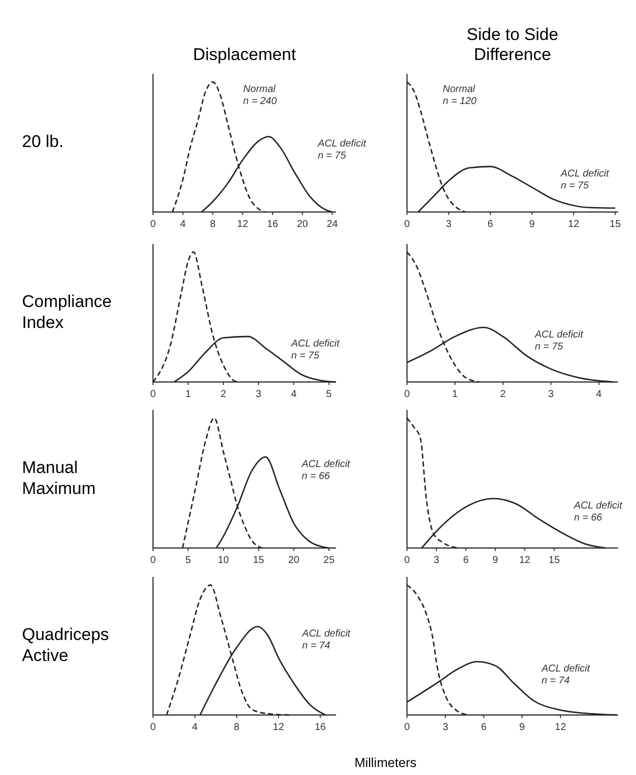  Describe the element at coordinates (512, 44) in the screenshot. I see `chart-title: Side to Side Difference` at that location.